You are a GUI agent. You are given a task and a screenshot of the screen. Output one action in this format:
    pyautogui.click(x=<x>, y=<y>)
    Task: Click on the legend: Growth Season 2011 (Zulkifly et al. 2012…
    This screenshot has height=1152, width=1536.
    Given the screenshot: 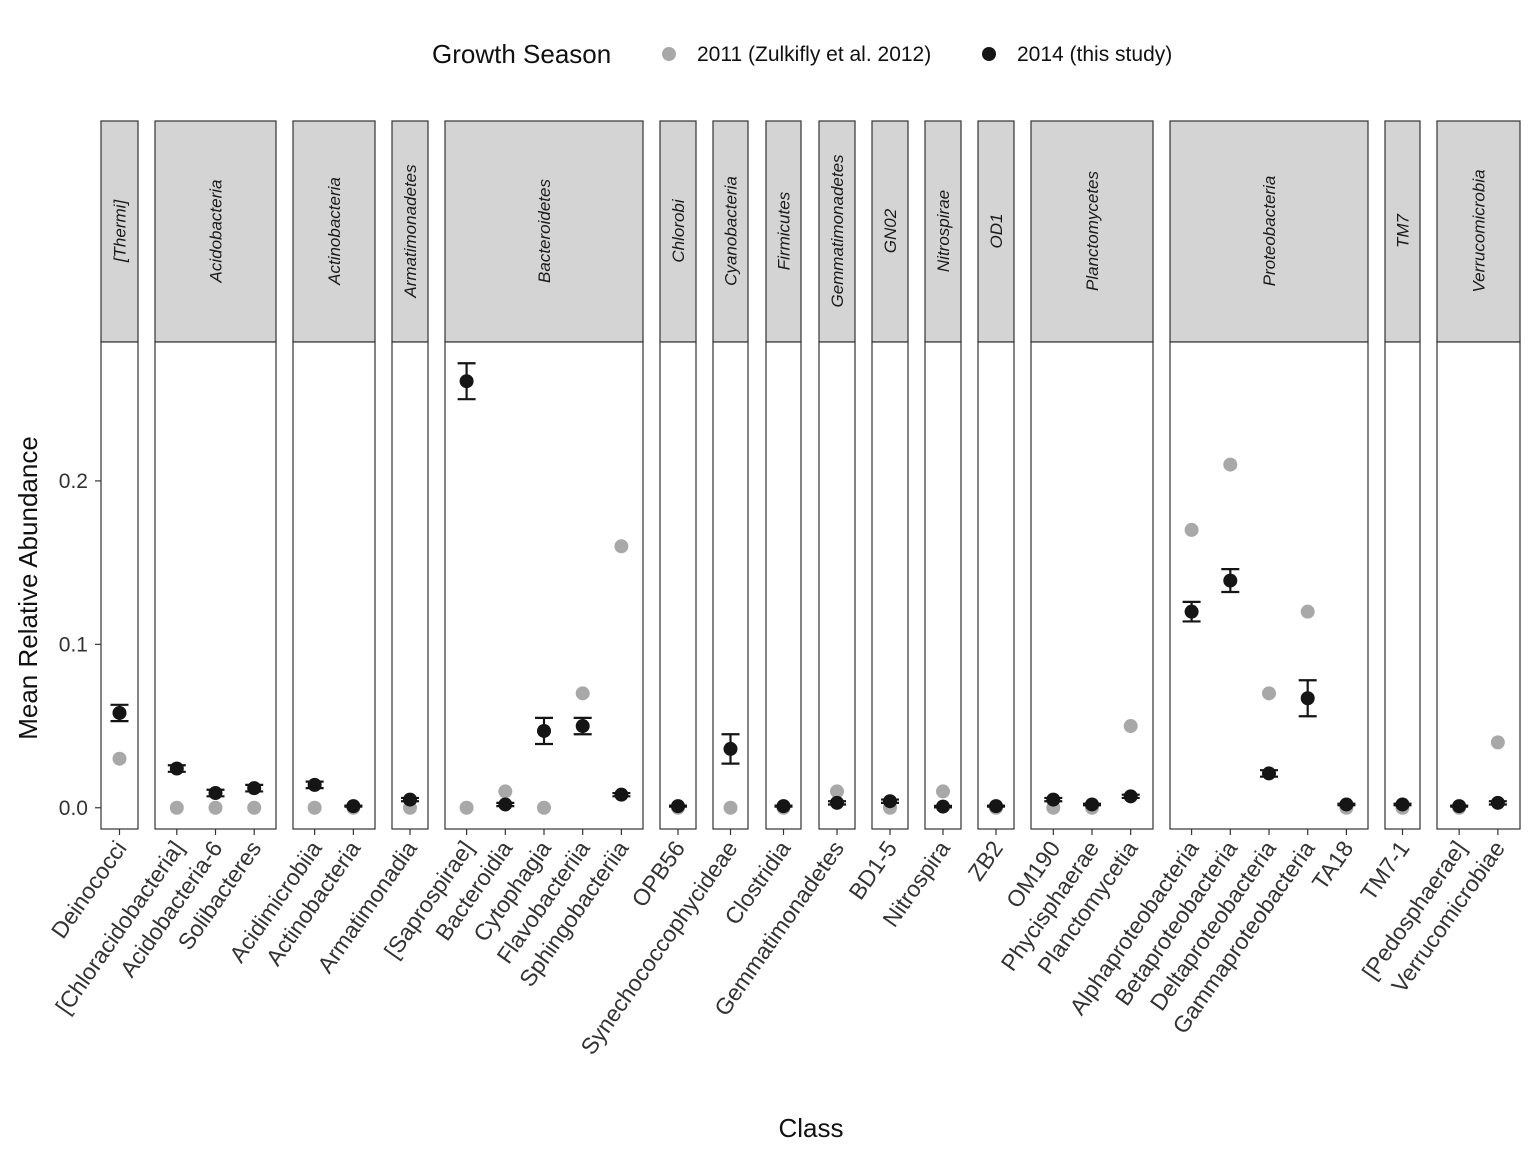 What is the action you would take?
    pyautogui.click(x=802, y=54)
    